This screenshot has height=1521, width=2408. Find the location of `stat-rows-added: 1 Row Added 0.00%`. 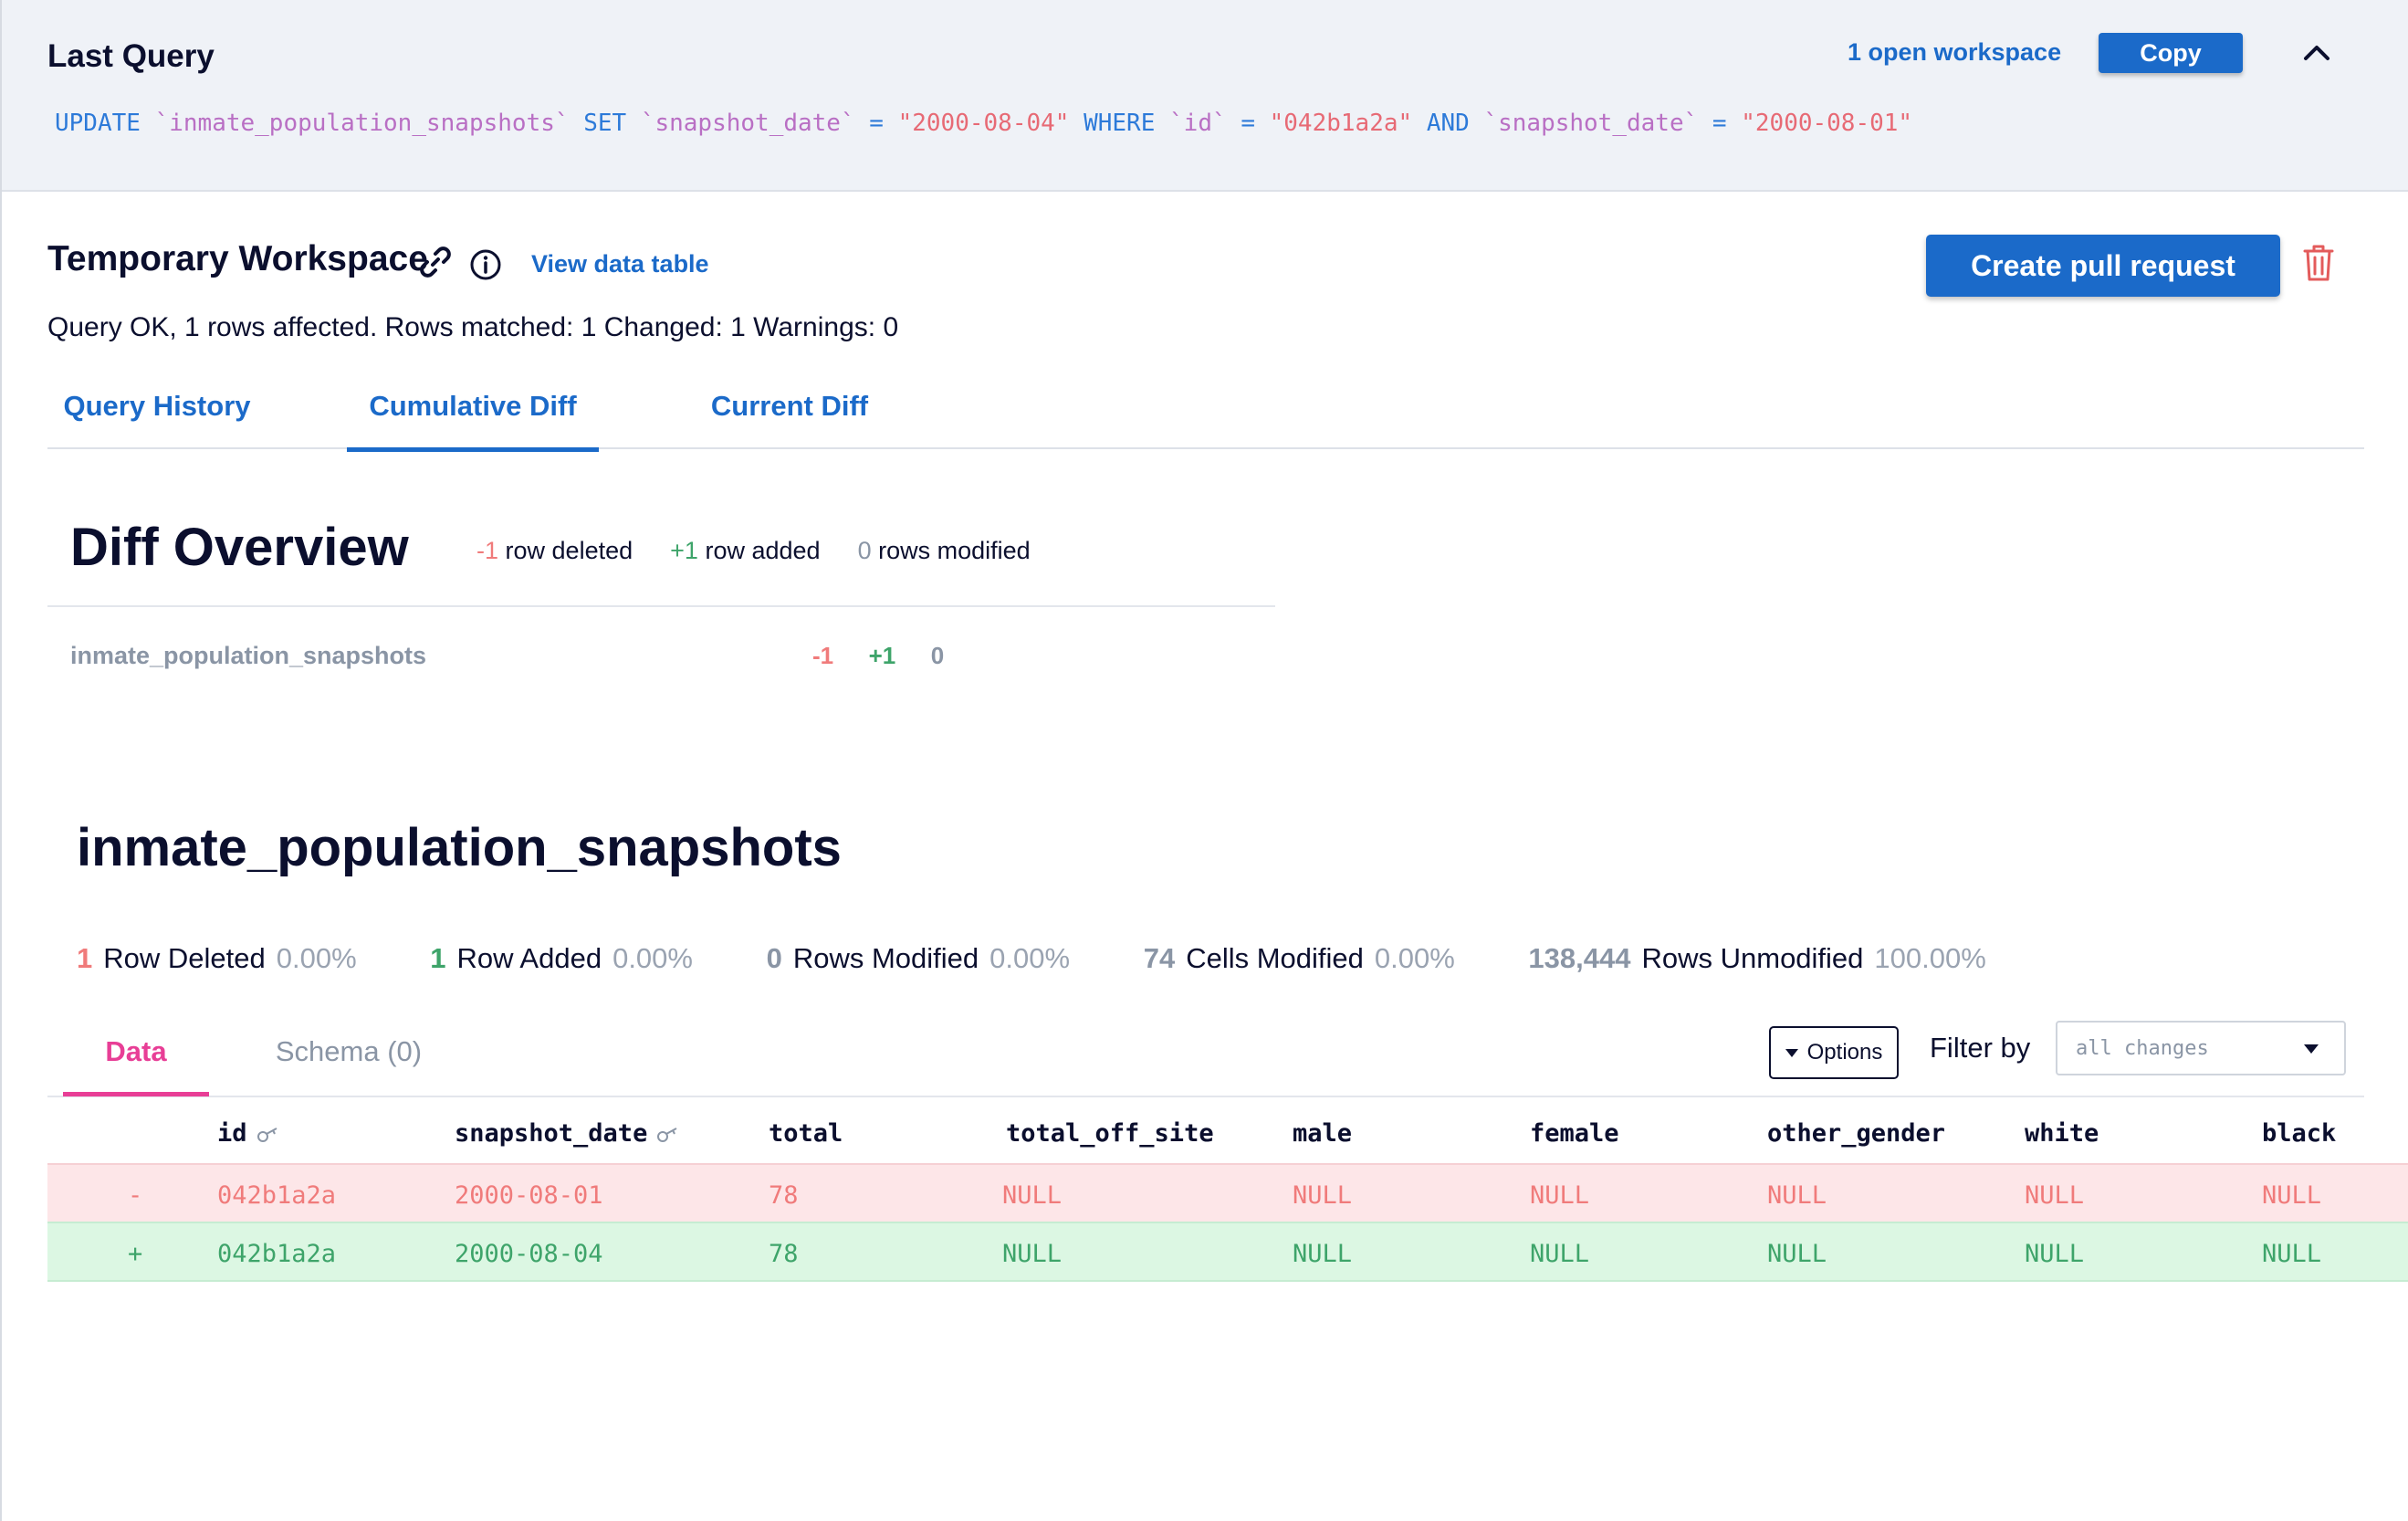

stat-rows-added: 1 Row Added 0.00% is located at coordinates (561, 958).